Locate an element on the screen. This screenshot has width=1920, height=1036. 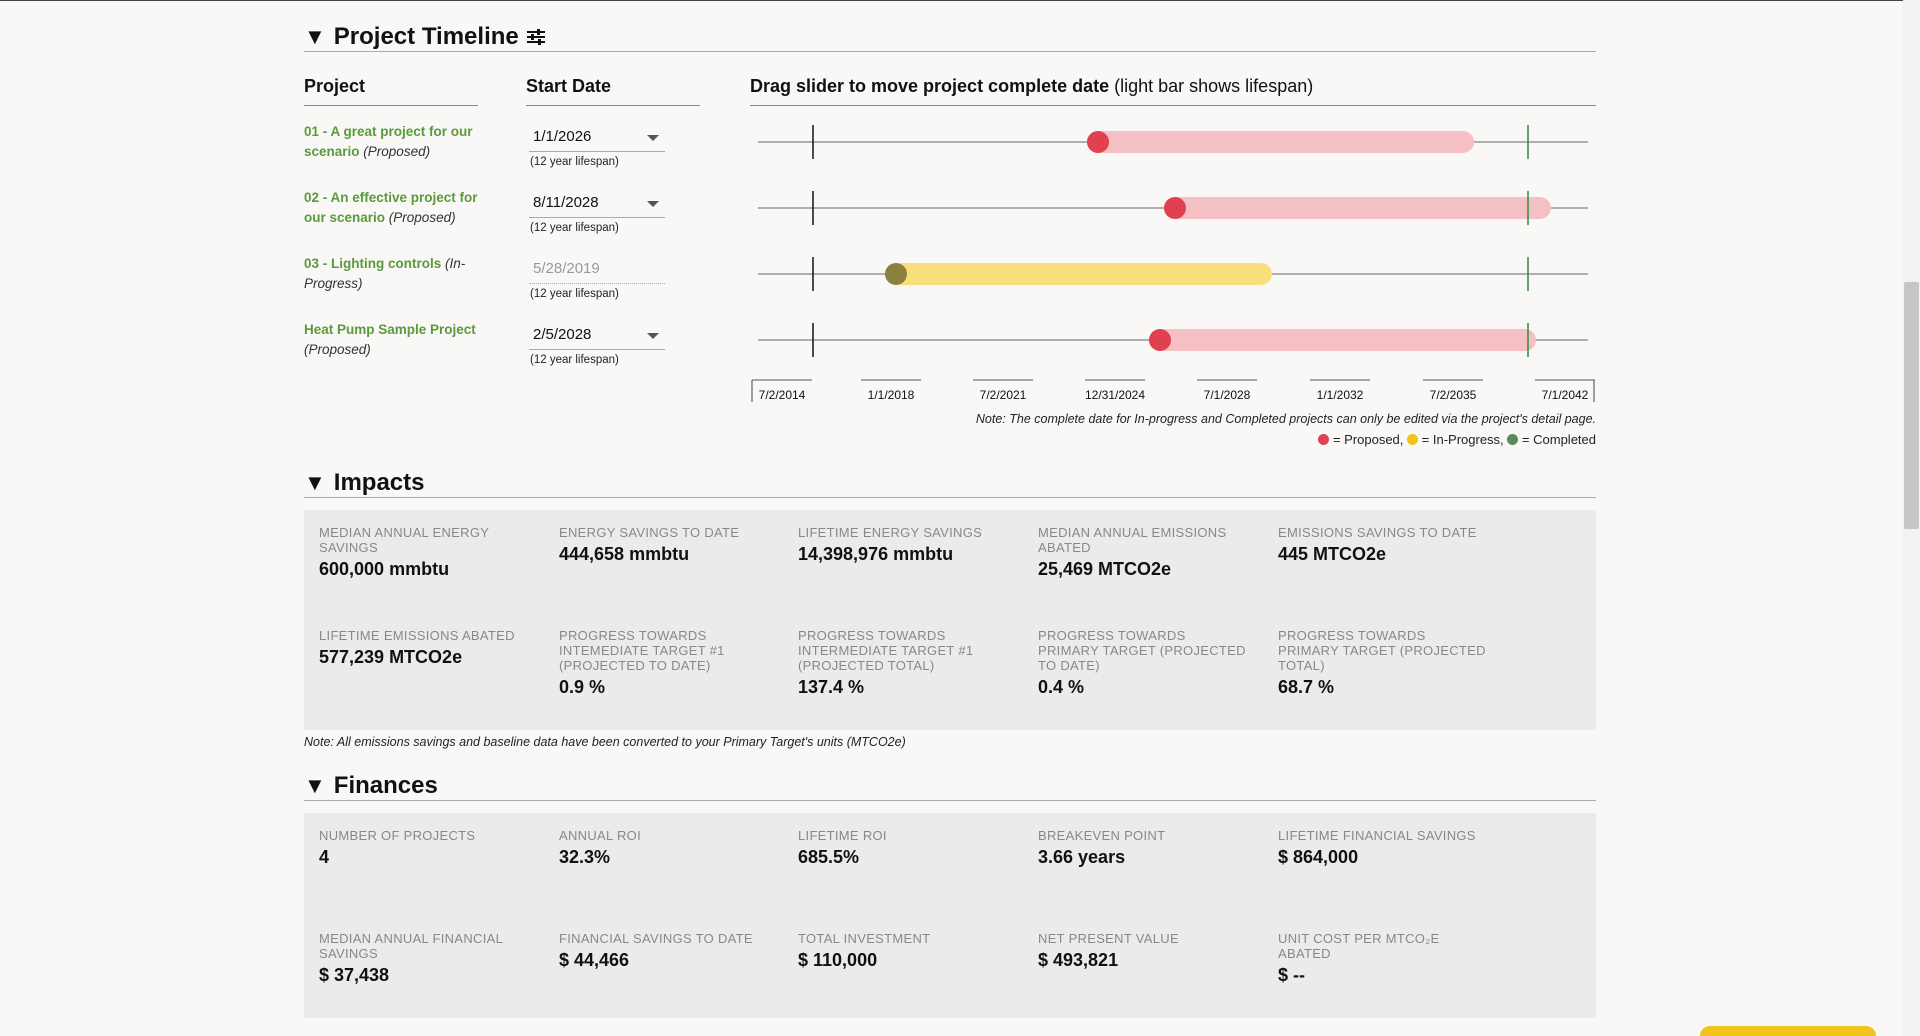
start-date-select: 8/11/2028 is located at coordinates (597, 204).